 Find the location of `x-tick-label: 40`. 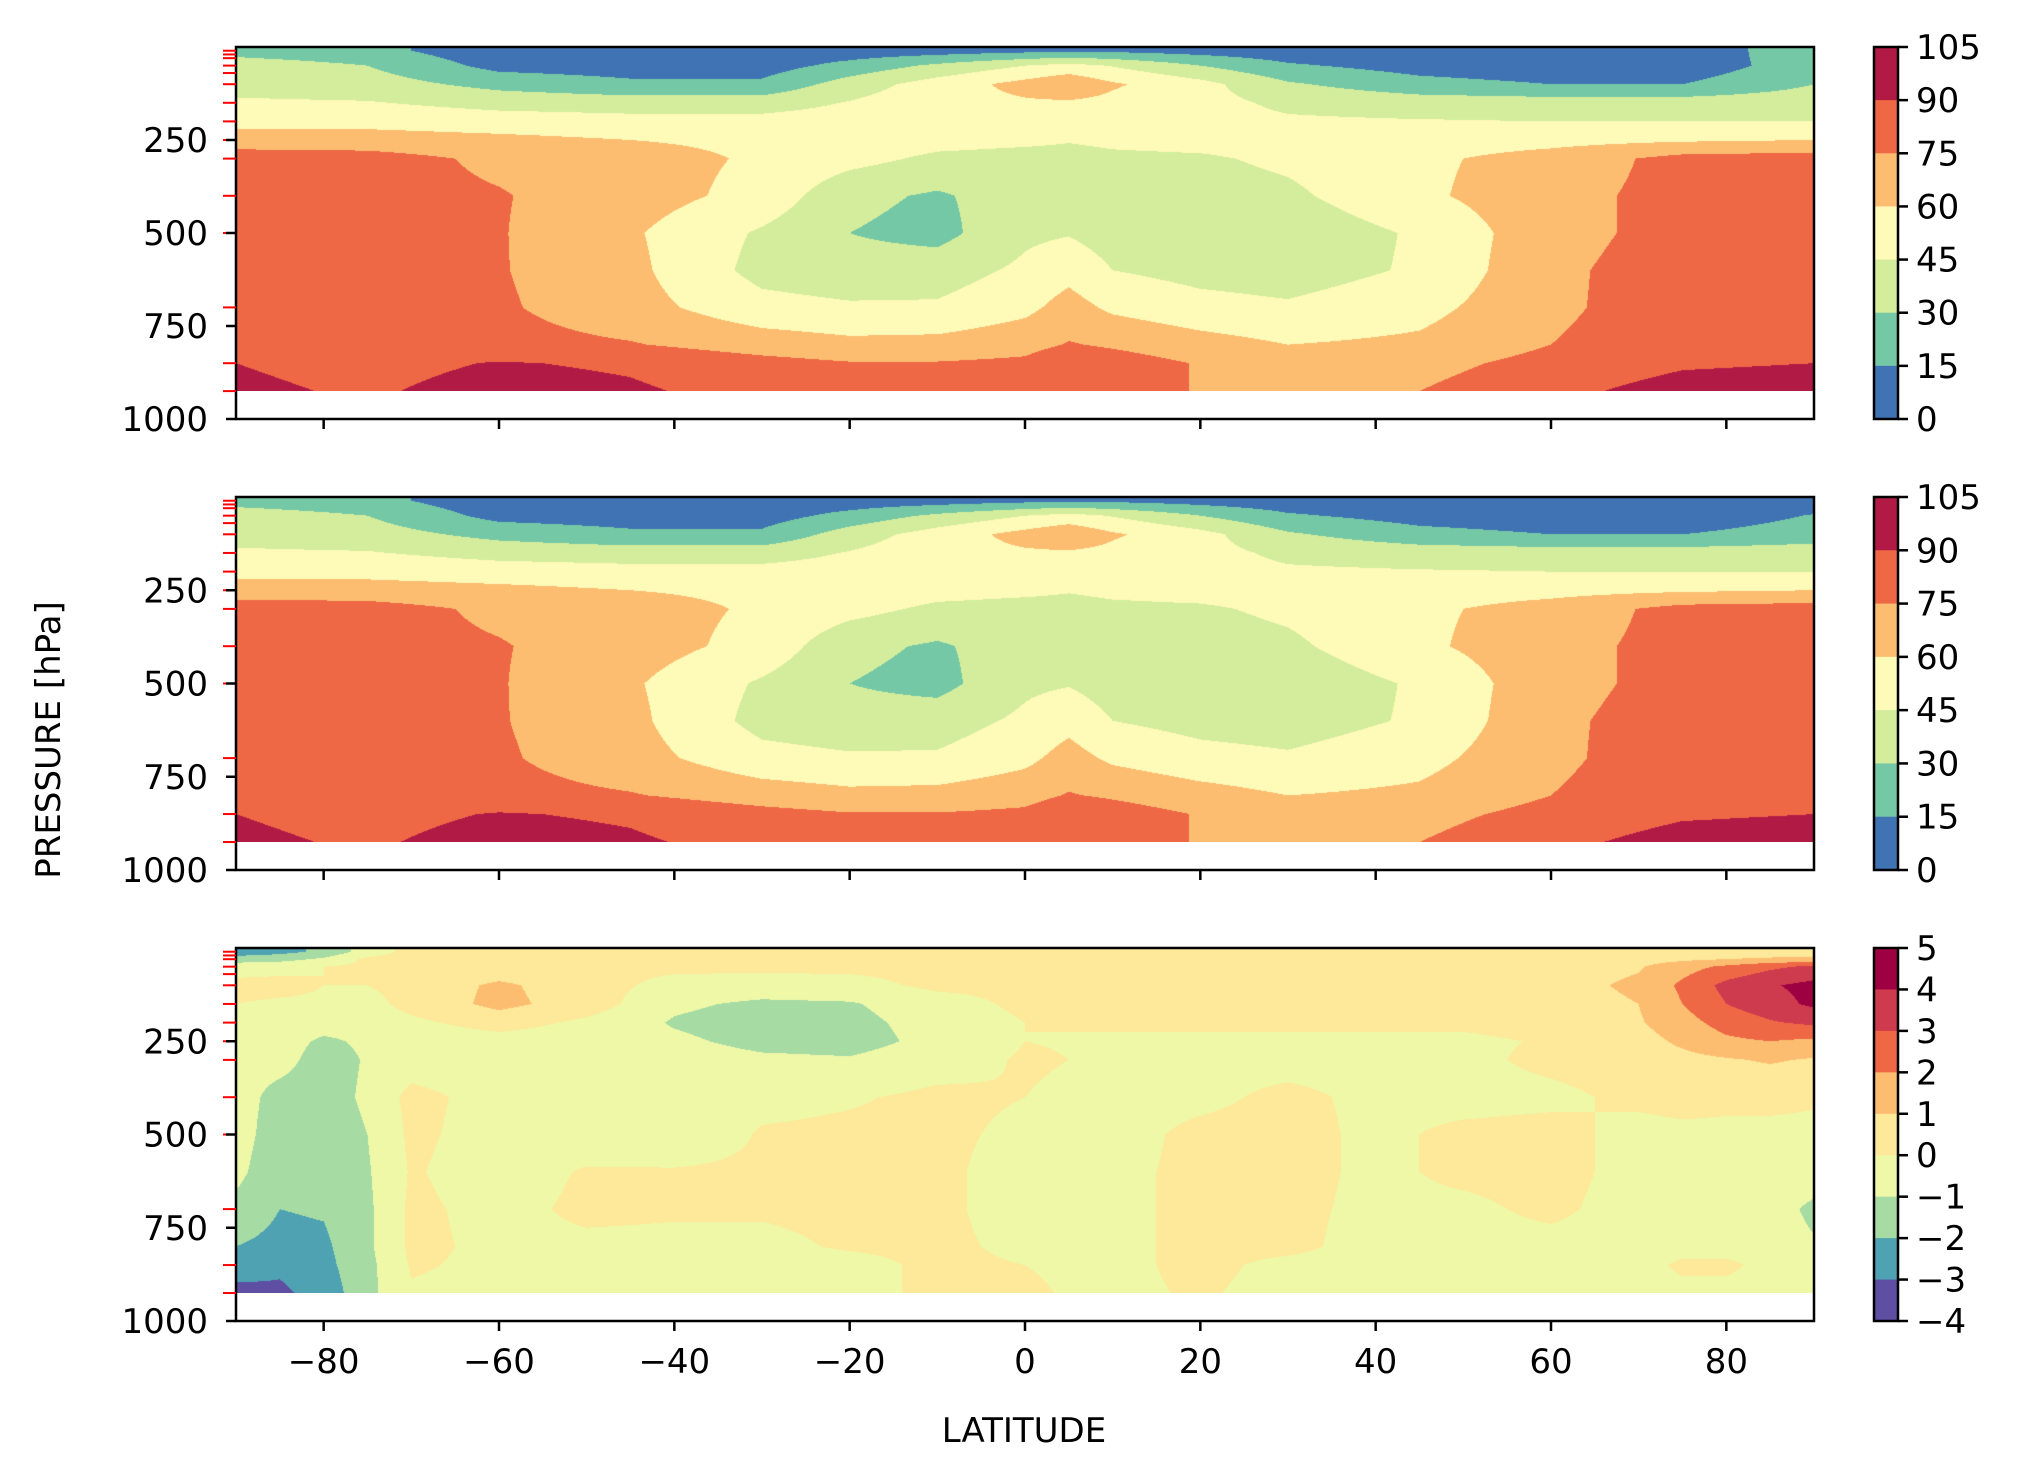

x-tick-label: 40 is located at coordinates (1375, 1362).